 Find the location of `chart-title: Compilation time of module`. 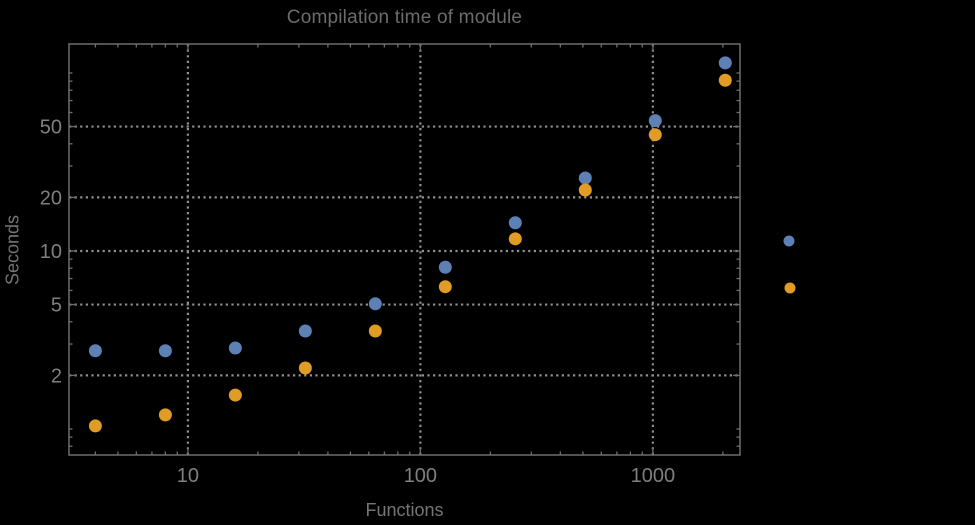

chart-title: Compilation time of module is located at coordinates (404, 17).